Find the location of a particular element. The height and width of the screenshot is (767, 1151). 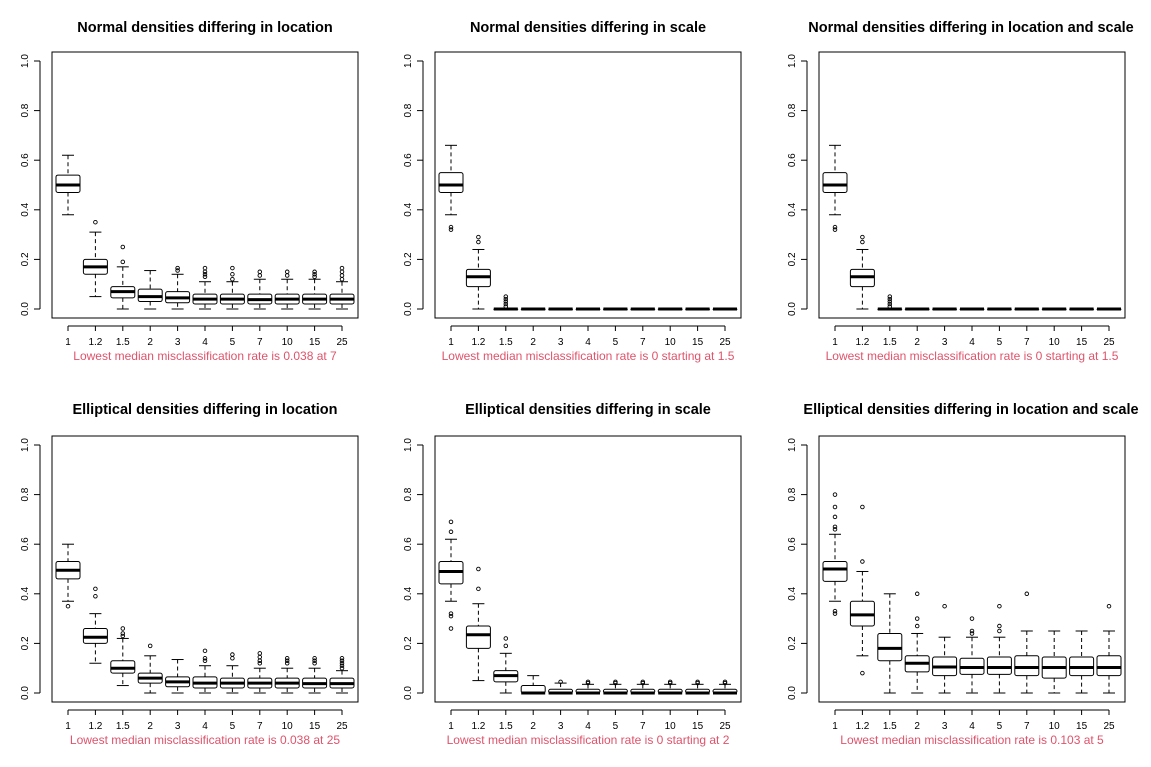

box-1.2 is located at coordinates (478, 272).